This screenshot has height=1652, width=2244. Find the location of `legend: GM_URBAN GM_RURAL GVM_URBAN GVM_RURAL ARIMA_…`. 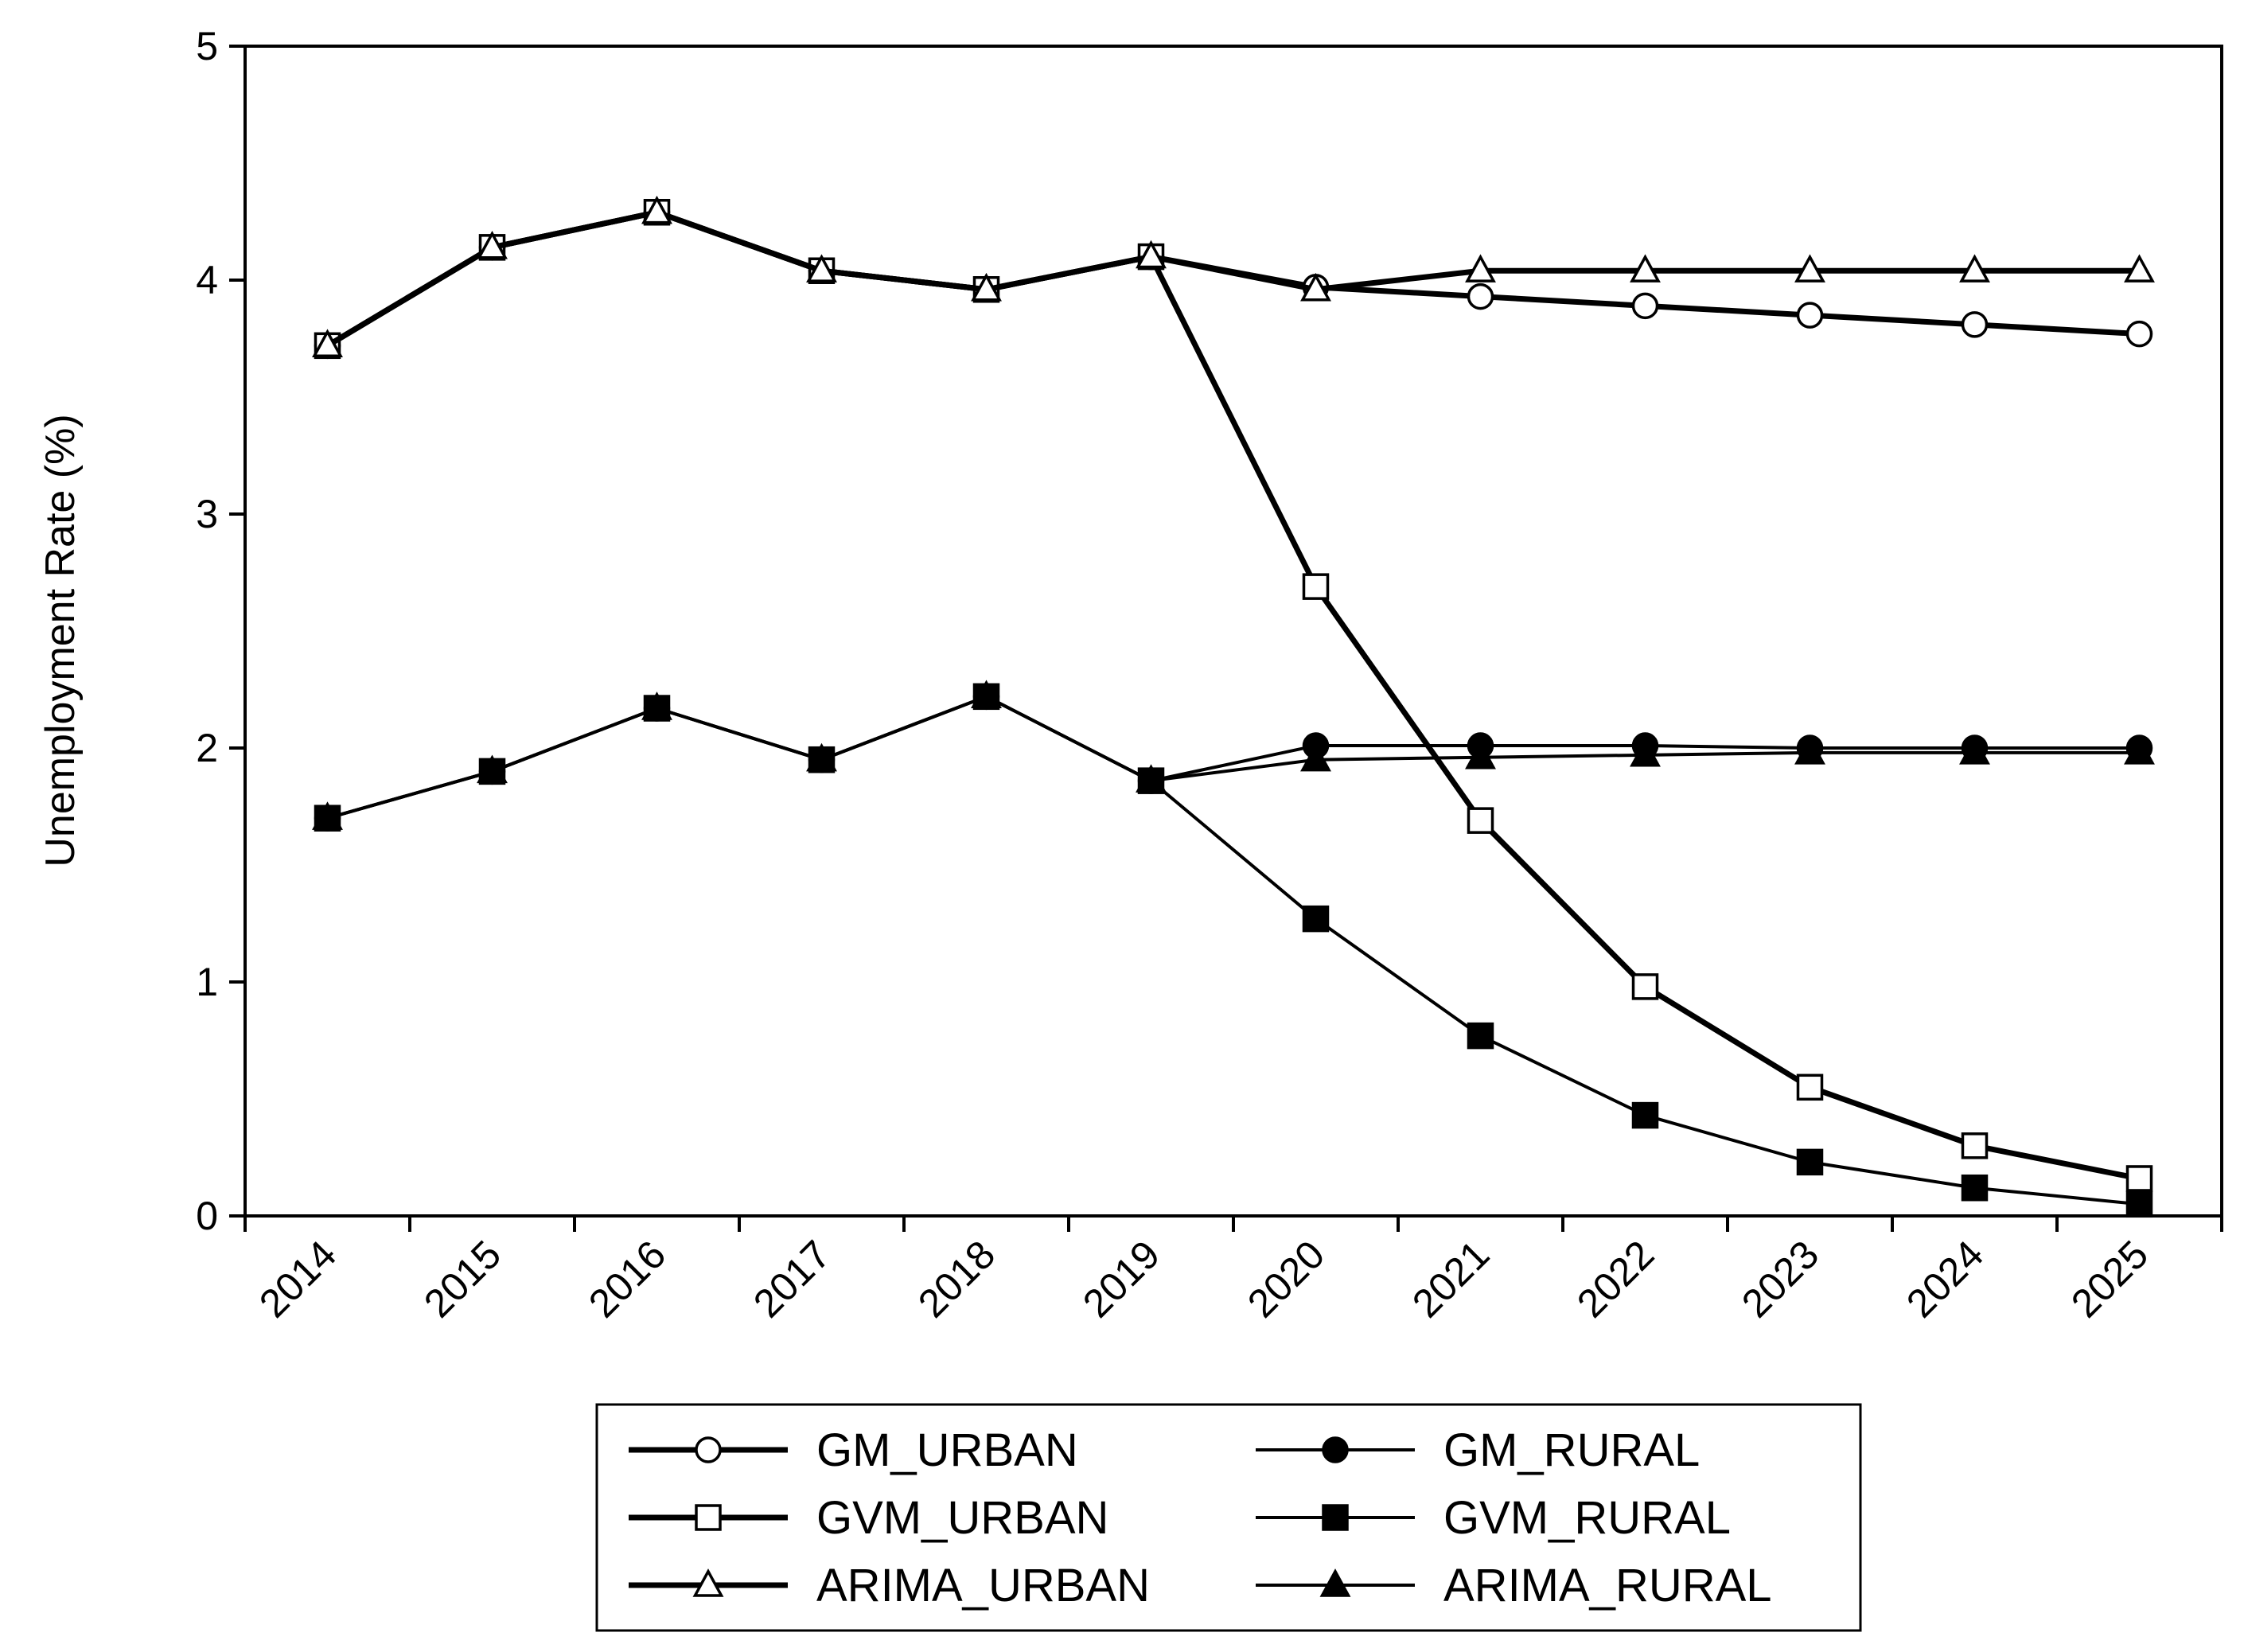

legend: GM_URBAN GM_RURAL GVM_URBAN GVM_RURAL ARIMA_… is located at coordinates (1228, 1517).